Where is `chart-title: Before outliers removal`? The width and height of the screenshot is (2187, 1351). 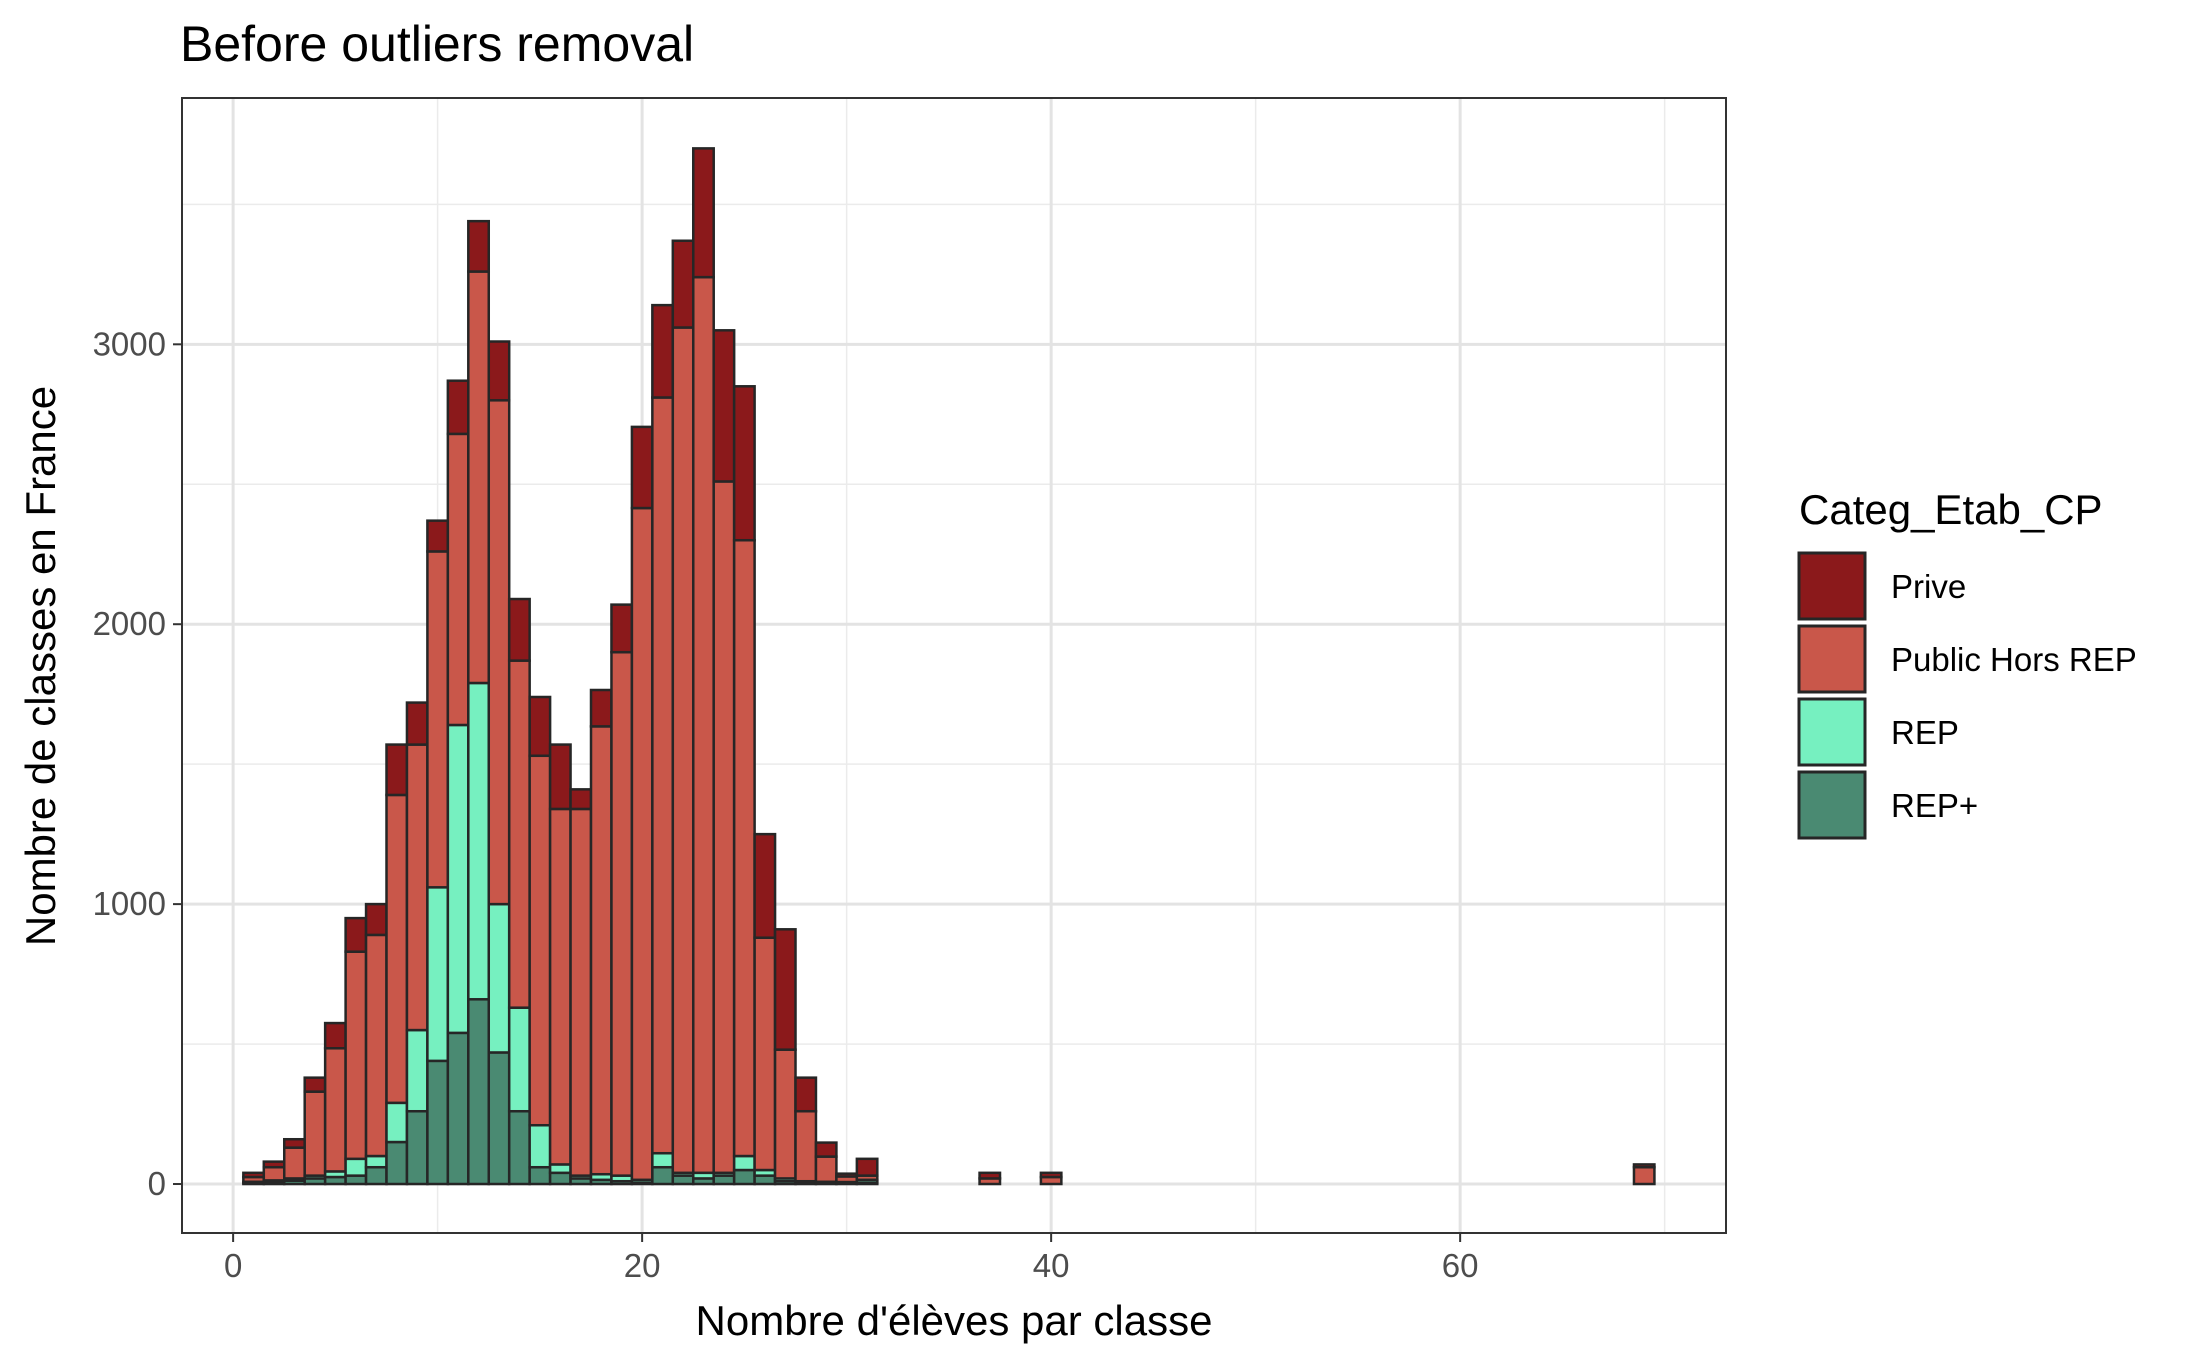 chart-title: Before outliers removal is located at coordinates (437, 44).